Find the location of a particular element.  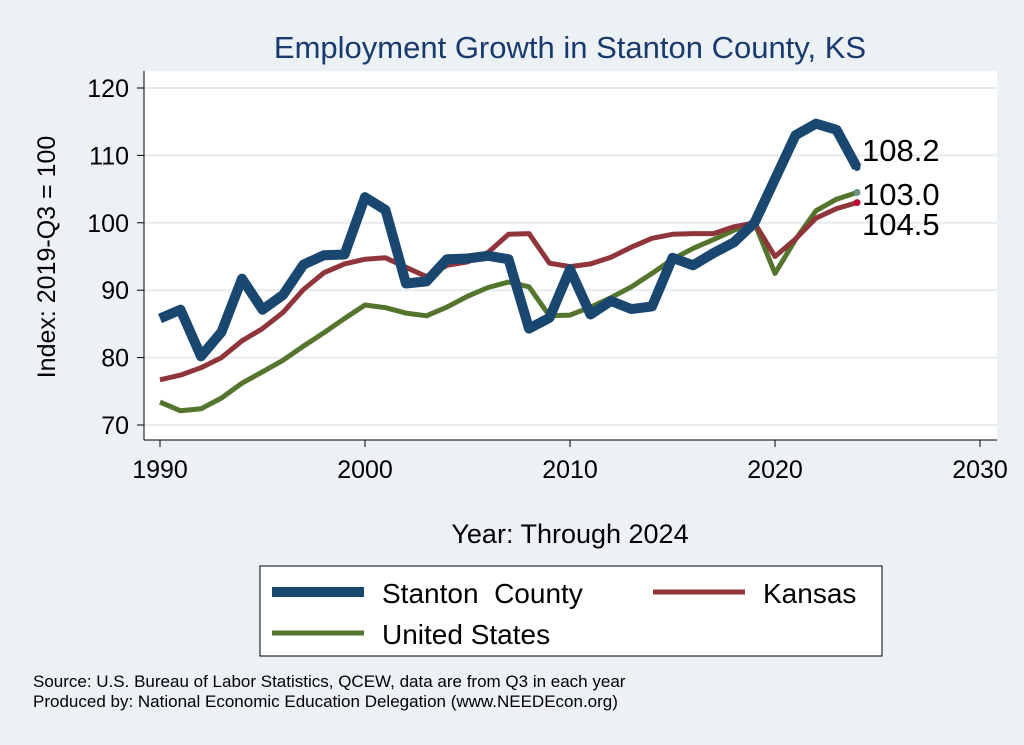

x-tick-label: 2030 is located at coordinates (980, 470).